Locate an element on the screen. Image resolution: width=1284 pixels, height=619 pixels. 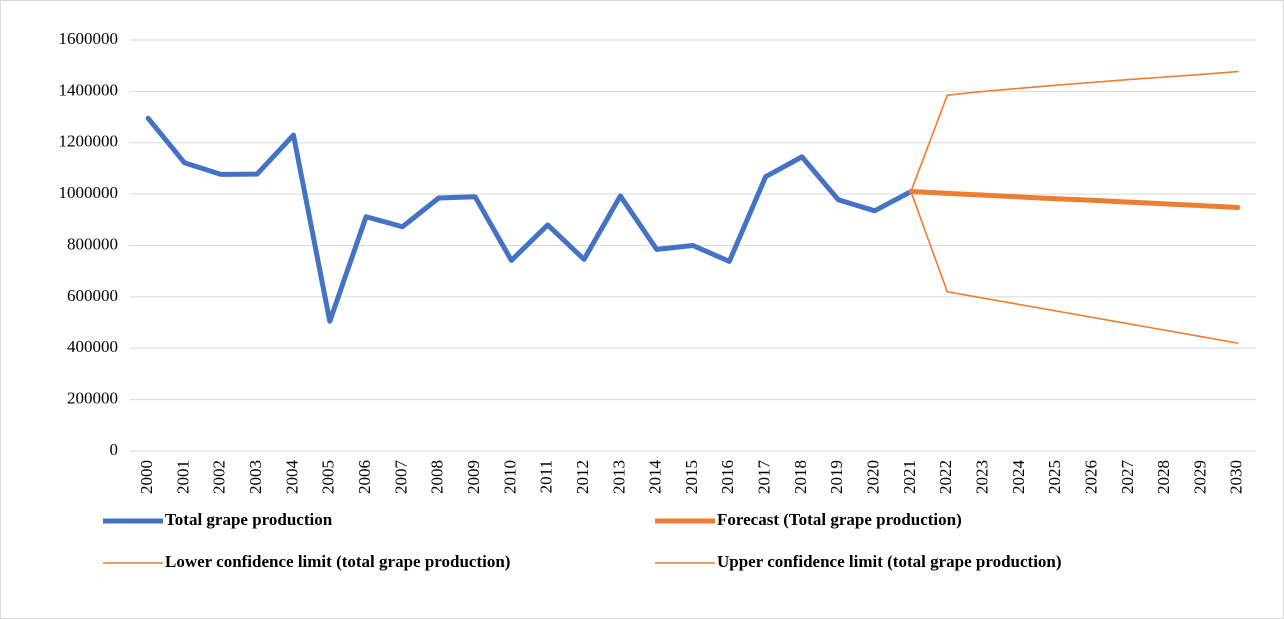
x-tick-label: 2006 is located at coordinates (364, 477).